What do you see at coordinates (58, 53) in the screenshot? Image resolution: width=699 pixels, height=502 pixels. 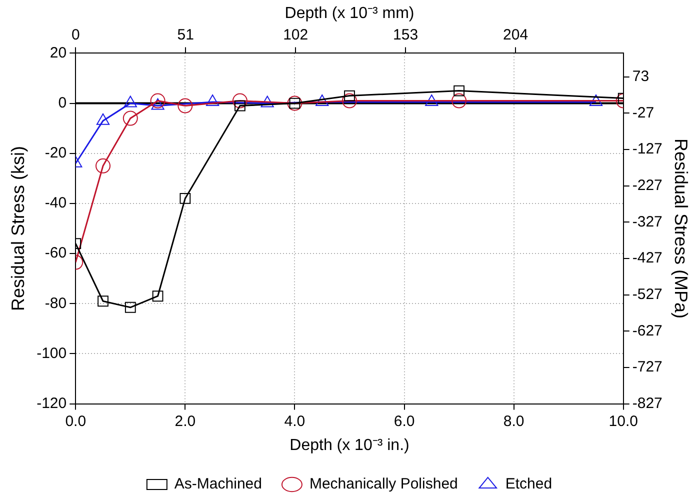 I see `y-tick-label: 20` at bounding box center [58, 53].